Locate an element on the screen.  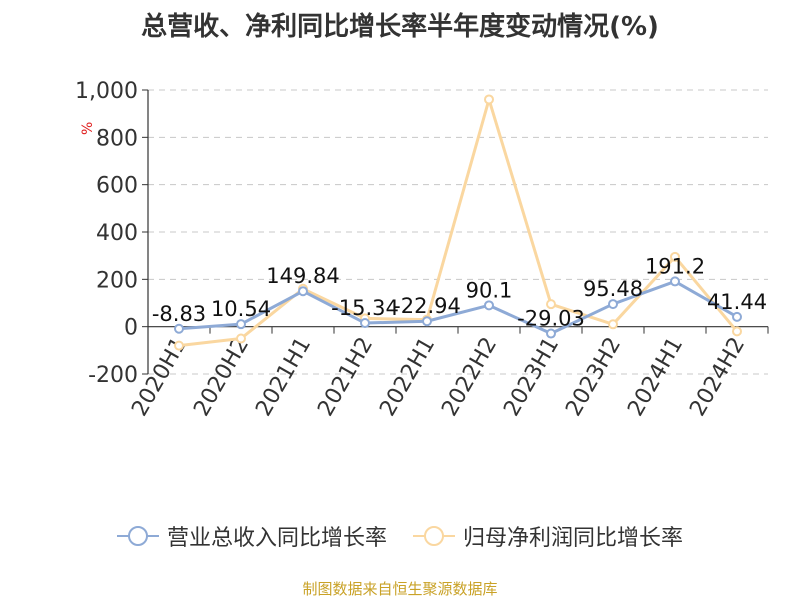
x-tick-label: 2021H2 is located at coordinates (345, 376).